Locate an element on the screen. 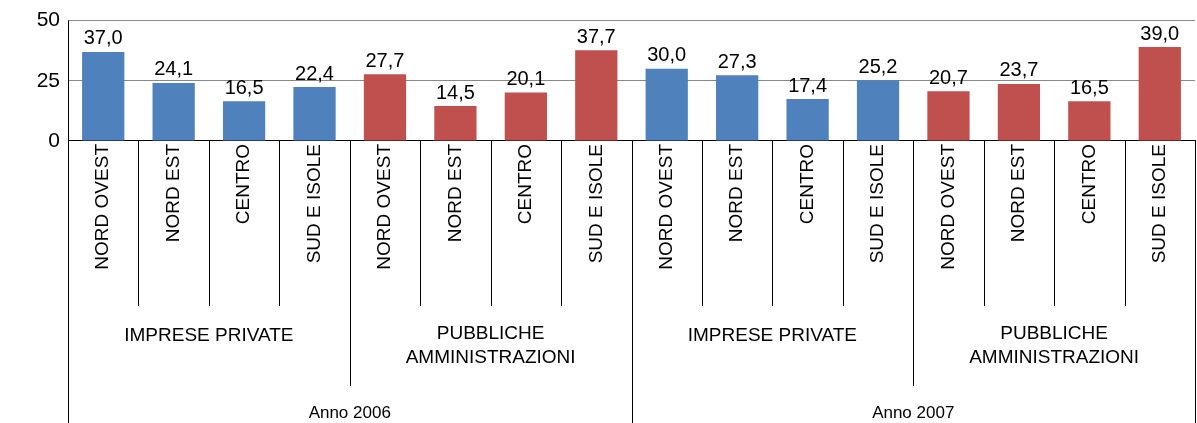 This screenshot has width=1197, height=423. data-label: 23,7 is located at coordinates (1019, 69).